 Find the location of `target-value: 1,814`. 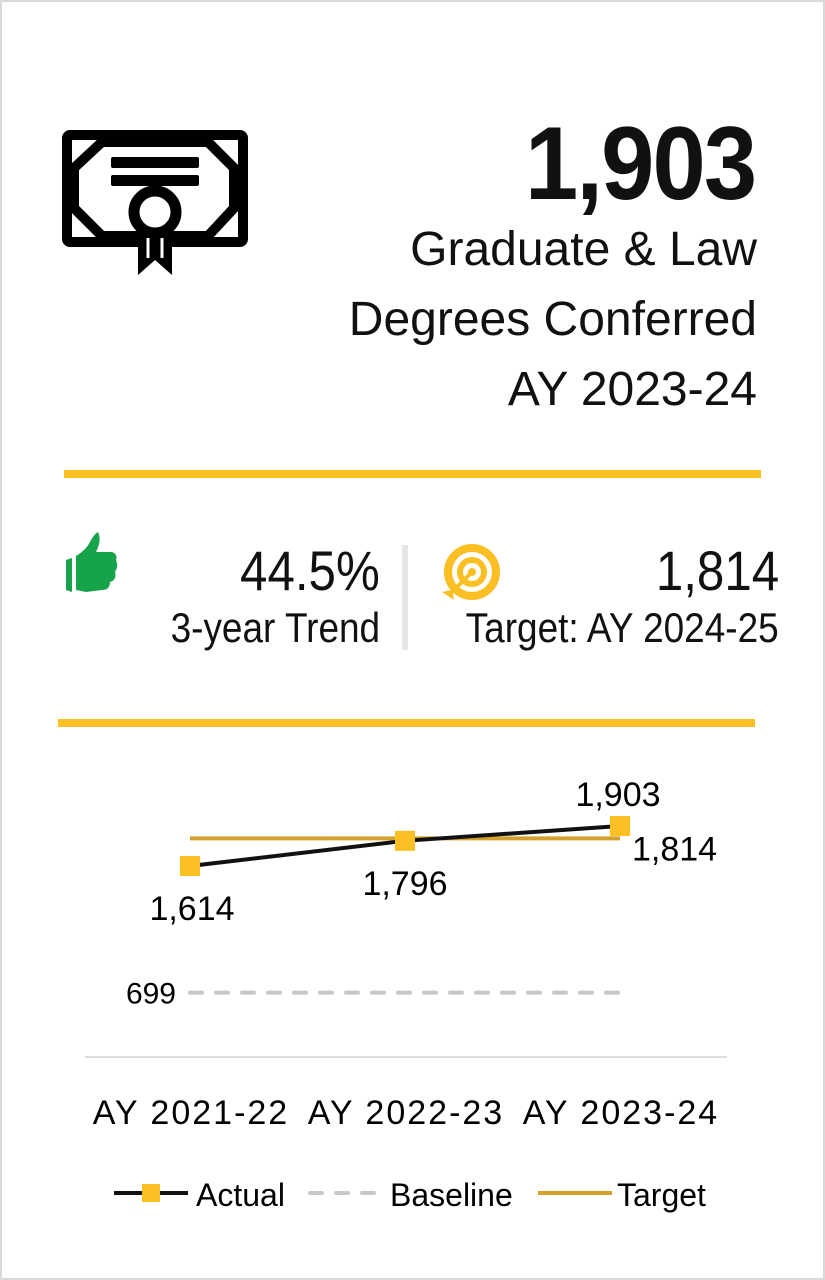

target-value: 1,814 is located at coordinates (717, 570).